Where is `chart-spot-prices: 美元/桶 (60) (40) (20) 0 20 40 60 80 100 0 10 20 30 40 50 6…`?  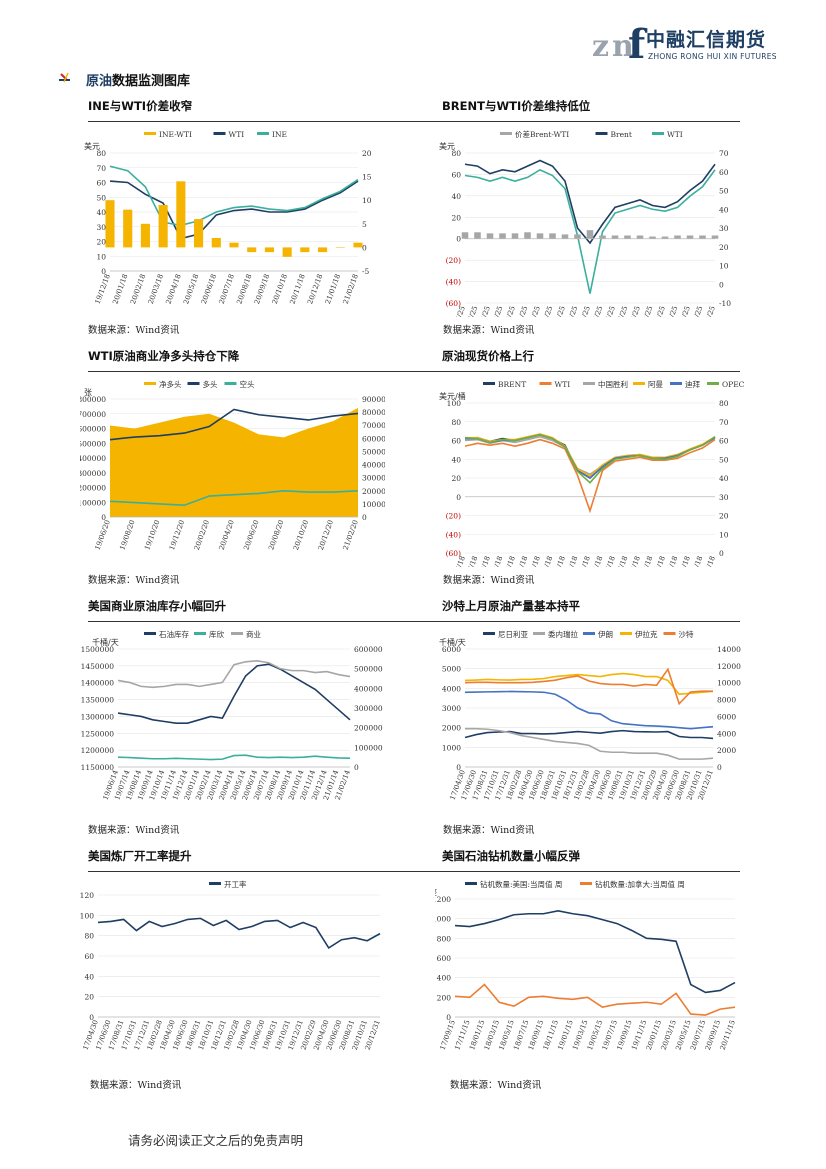 chart-spot-prices: 美元/桶 (60) (40) (20) 0 20 40 60 80 100 0 10 20 30 40 50 6… is located at coordinates (592, 473).